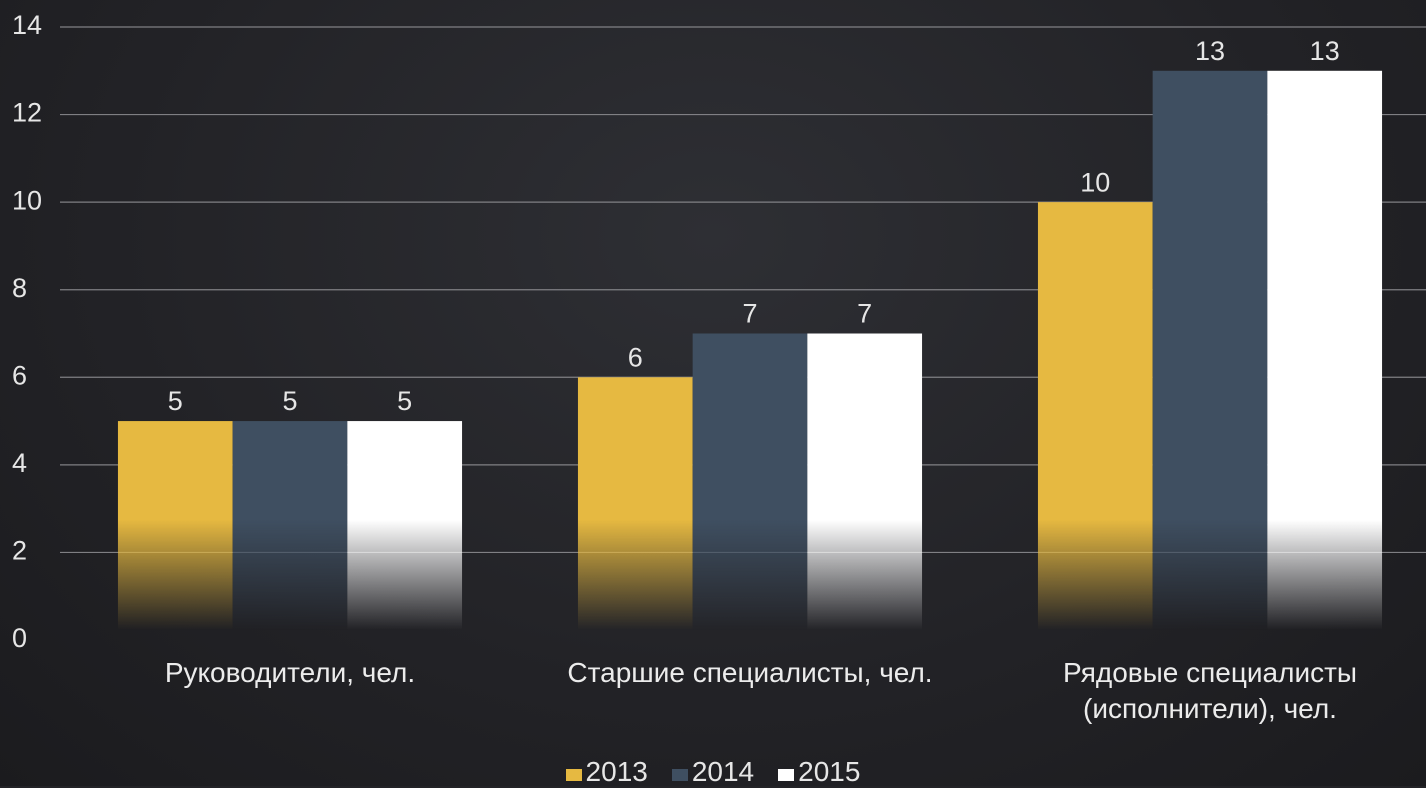 The height and width of the screenshot is (788, 1426). Describe the element at coordinates (723, 771) in the screenshot. I see `legend-label: 2014` at that location.